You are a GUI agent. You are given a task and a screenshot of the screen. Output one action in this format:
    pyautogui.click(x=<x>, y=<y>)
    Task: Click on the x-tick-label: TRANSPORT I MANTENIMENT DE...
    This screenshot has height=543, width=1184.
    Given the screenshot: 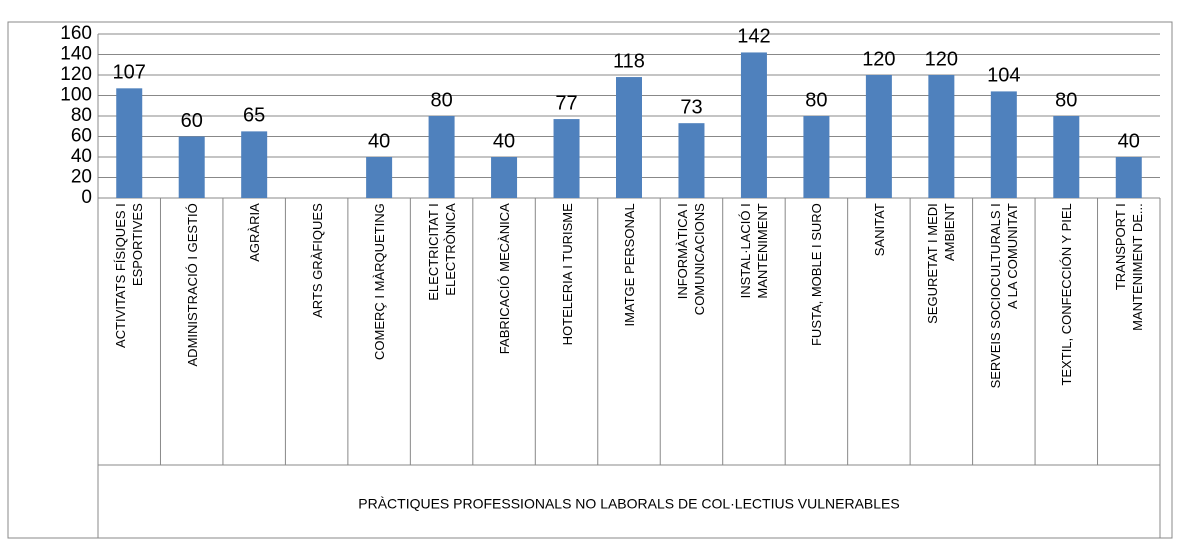 What is the action you would take?
    pyautogui.click(x=1128, y=266)
    